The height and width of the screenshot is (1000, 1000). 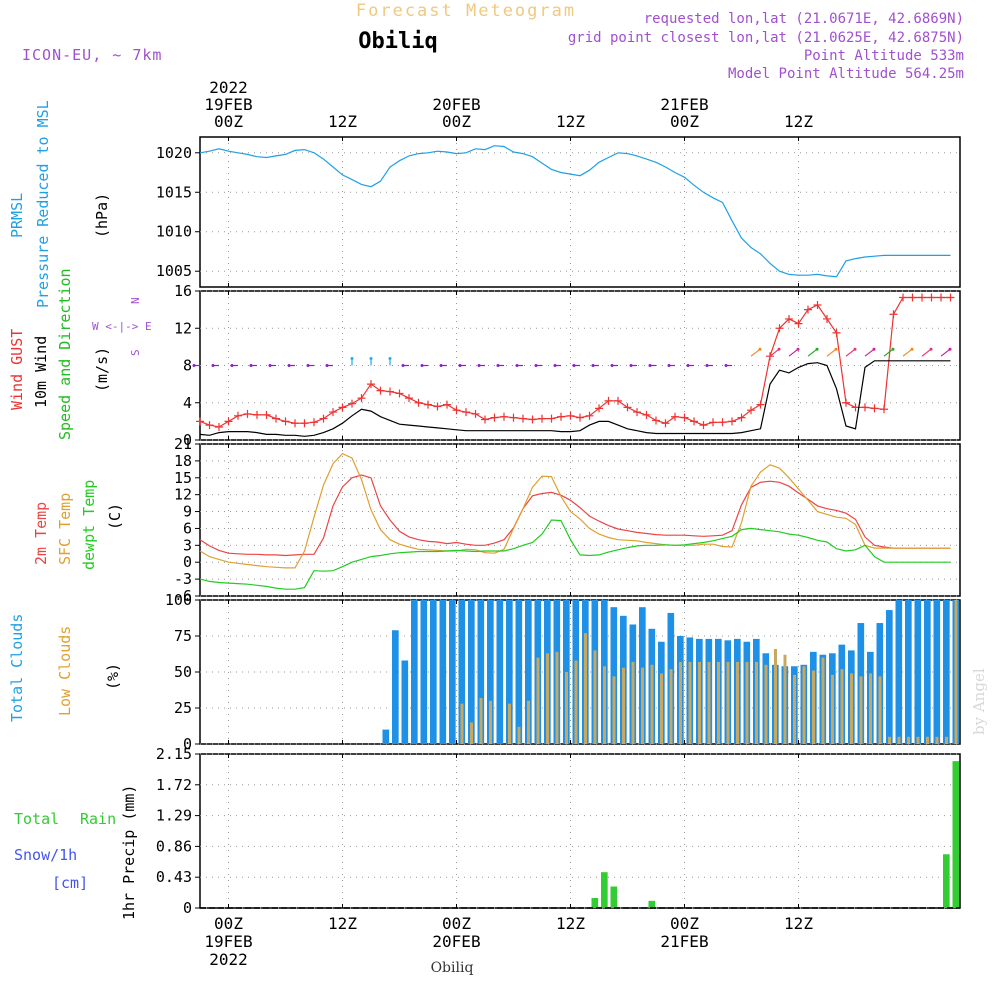 I want to click on sfc-temp-label: SFC Temp, so click(x=65, y=529).